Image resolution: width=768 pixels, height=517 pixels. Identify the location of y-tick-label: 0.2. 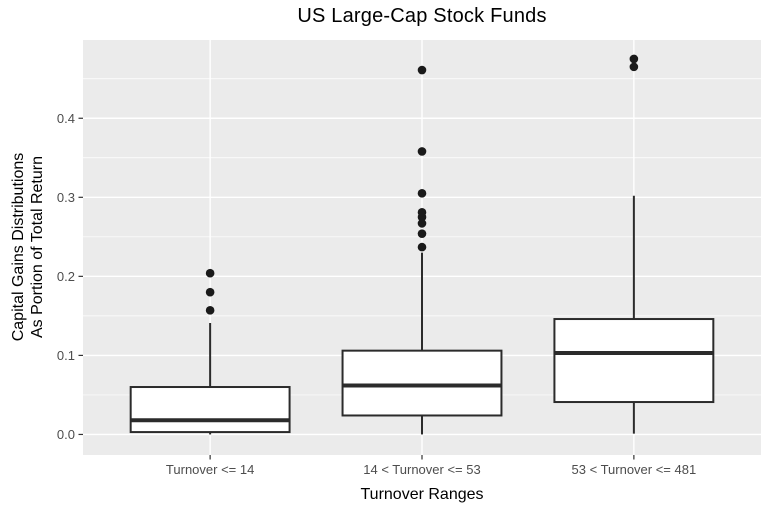
(66, 276).